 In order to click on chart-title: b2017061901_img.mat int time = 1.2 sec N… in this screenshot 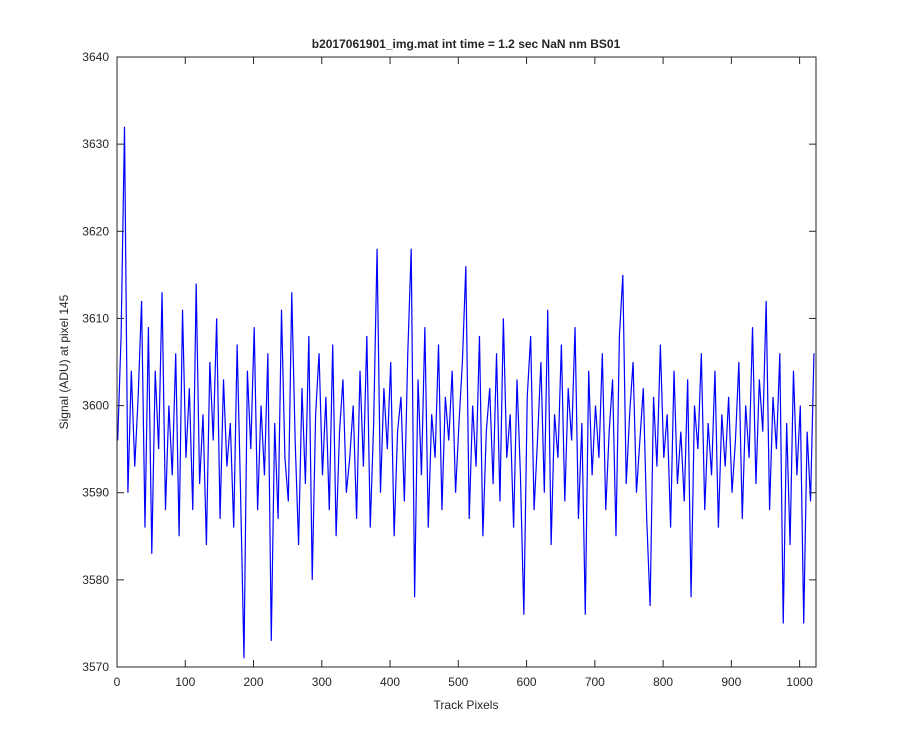, I will do `click(466, 44)`.